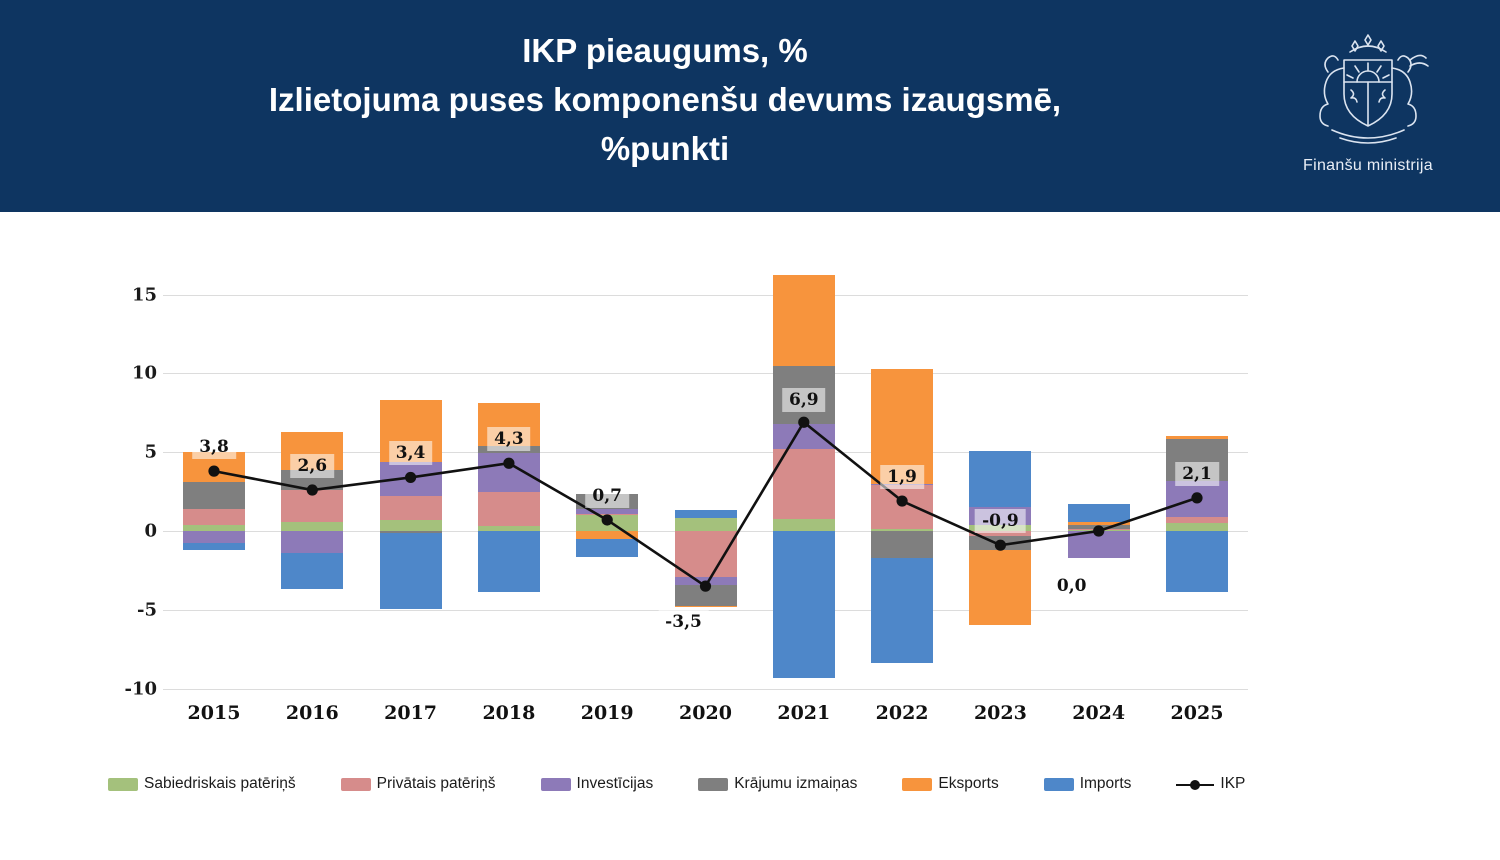  Describe the element at coordinates (683, 622) in the screenshot. I see `ikp-value-label-2020: -3,5` at that location.